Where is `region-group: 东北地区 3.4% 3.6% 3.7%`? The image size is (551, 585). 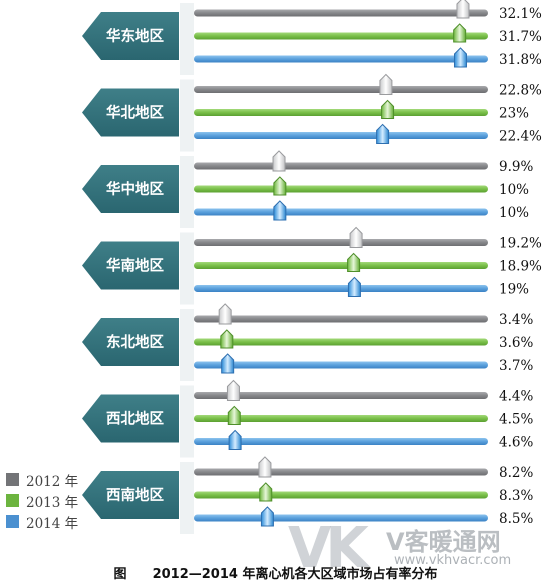
region-group: 东北地区 3.4% 3.6% 3.7% is located at coordinates (307, 342).